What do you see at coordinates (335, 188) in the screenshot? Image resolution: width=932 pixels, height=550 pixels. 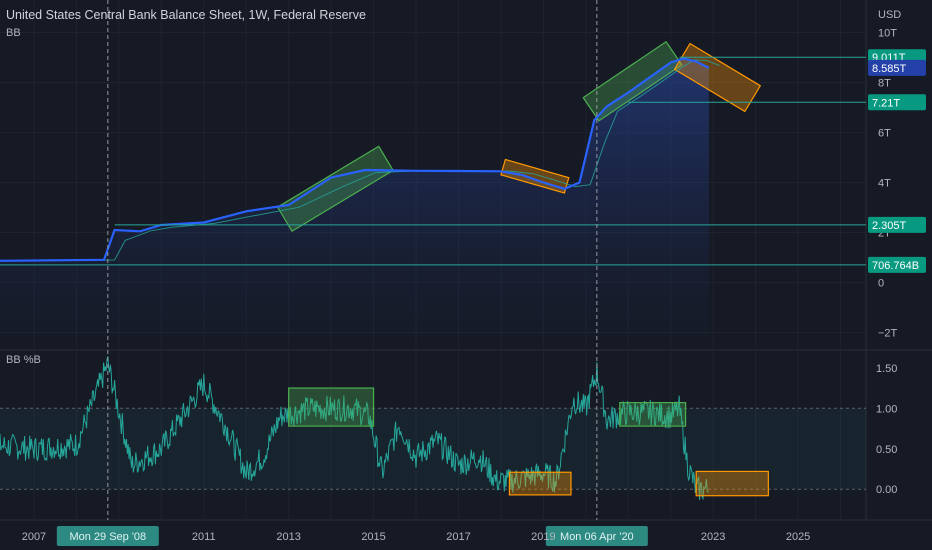 I see `green-box-2013` at bounding box center [335, 188].